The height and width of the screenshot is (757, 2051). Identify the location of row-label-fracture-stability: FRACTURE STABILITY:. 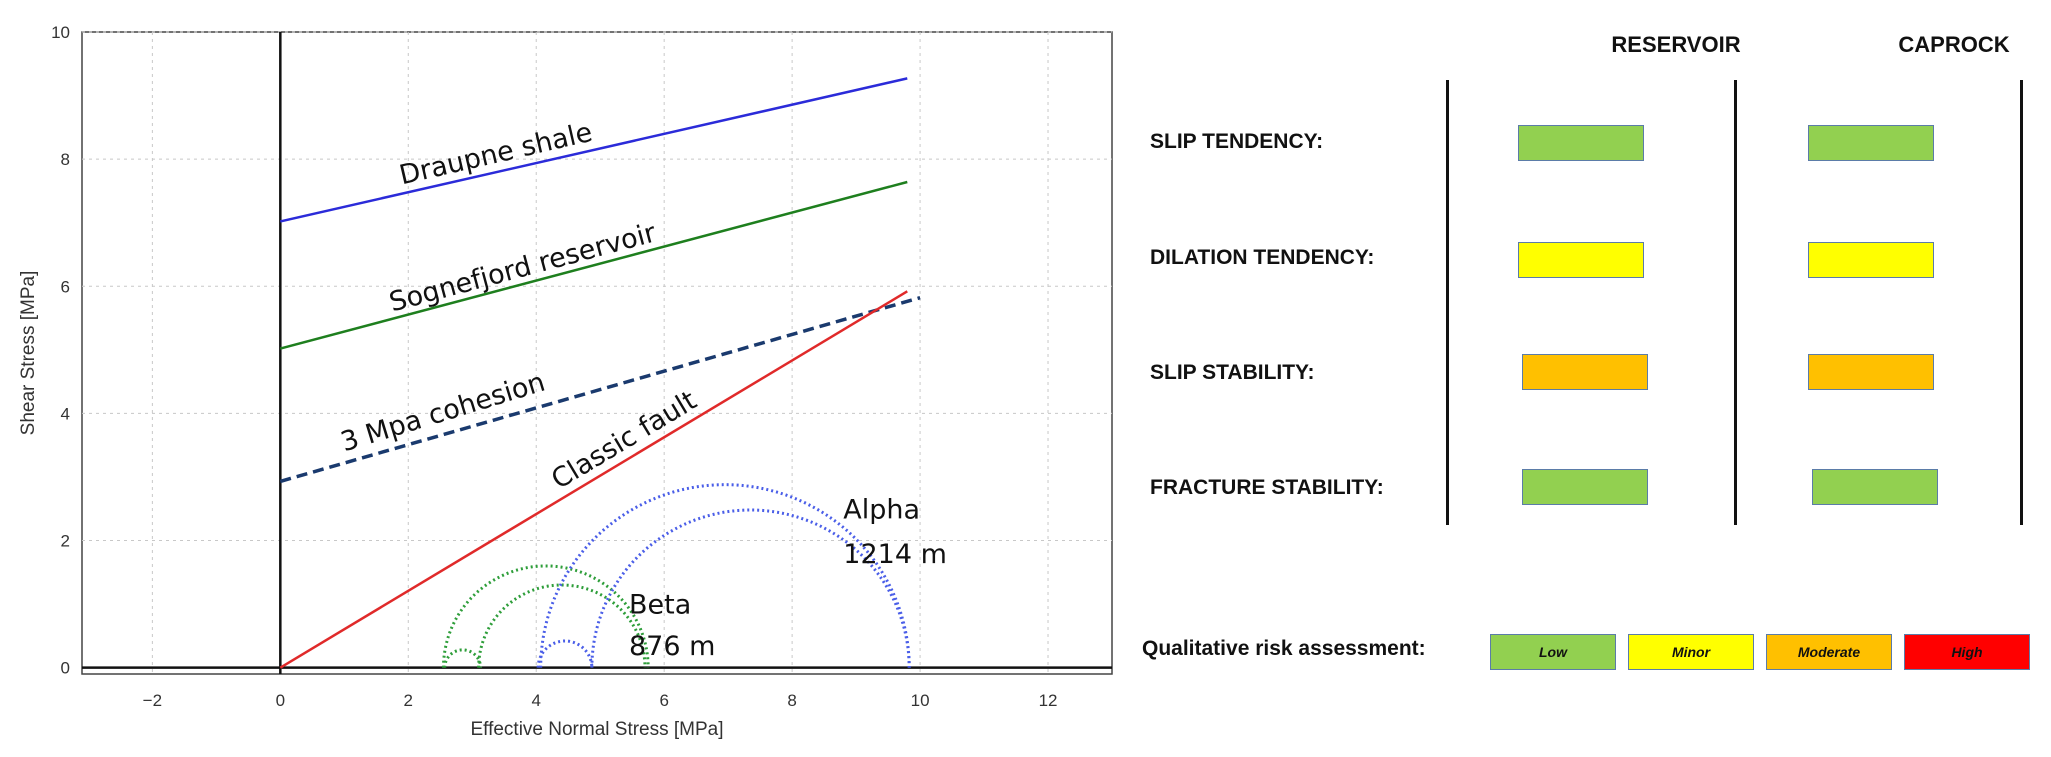
(1267, 487).